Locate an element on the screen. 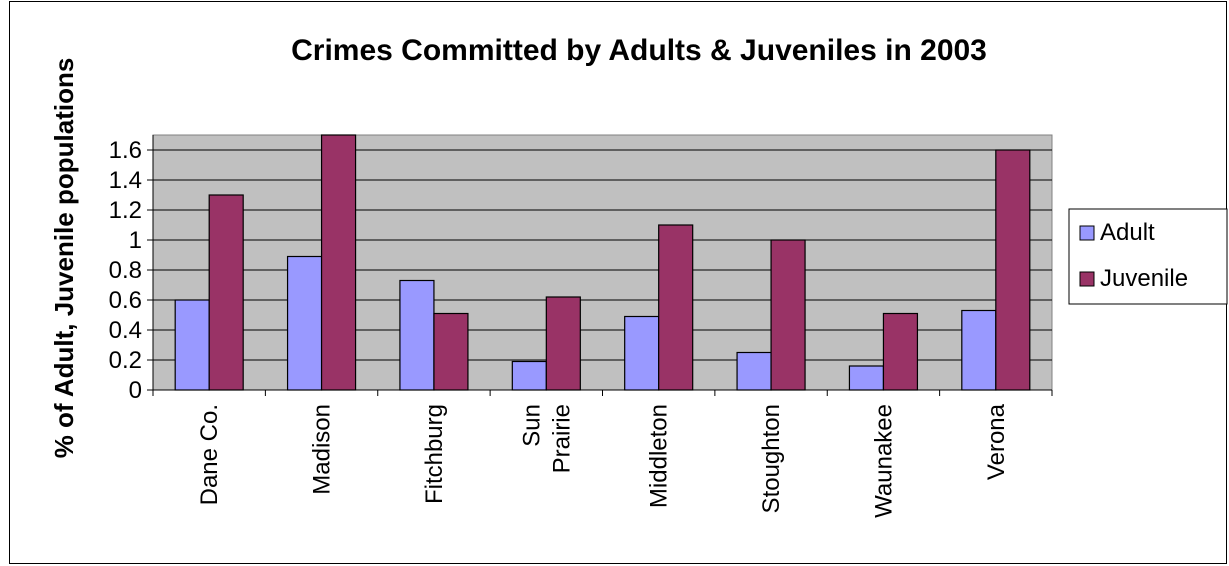 The image size is (1229, 566). x-tick-label: Dane Co. is located at coordinates (209, 454).